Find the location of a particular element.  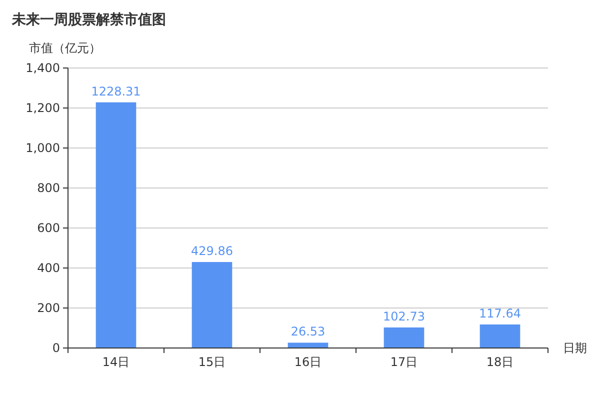

x-tick-label: 18日 is located at coordinates (500, 362).